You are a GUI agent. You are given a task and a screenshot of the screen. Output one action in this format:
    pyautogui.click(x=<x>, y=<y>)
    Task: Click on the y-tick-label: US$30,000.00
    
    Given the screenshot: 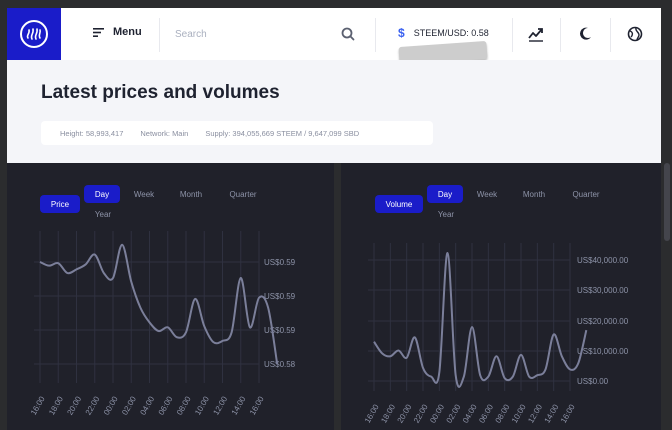 What is the action you would take?
    pyautogui.click(x=603, y=290)
    